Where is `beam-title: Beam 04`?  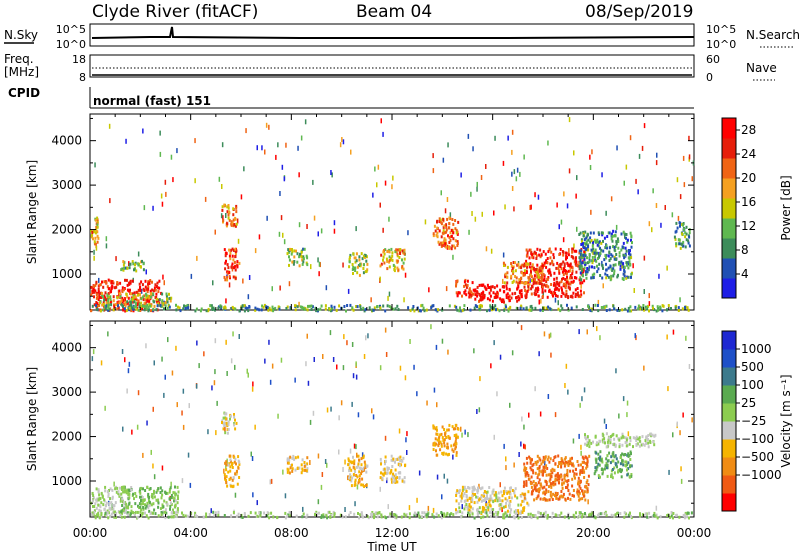
beam-title: Beam 04 is located at coordinates (394, 12).